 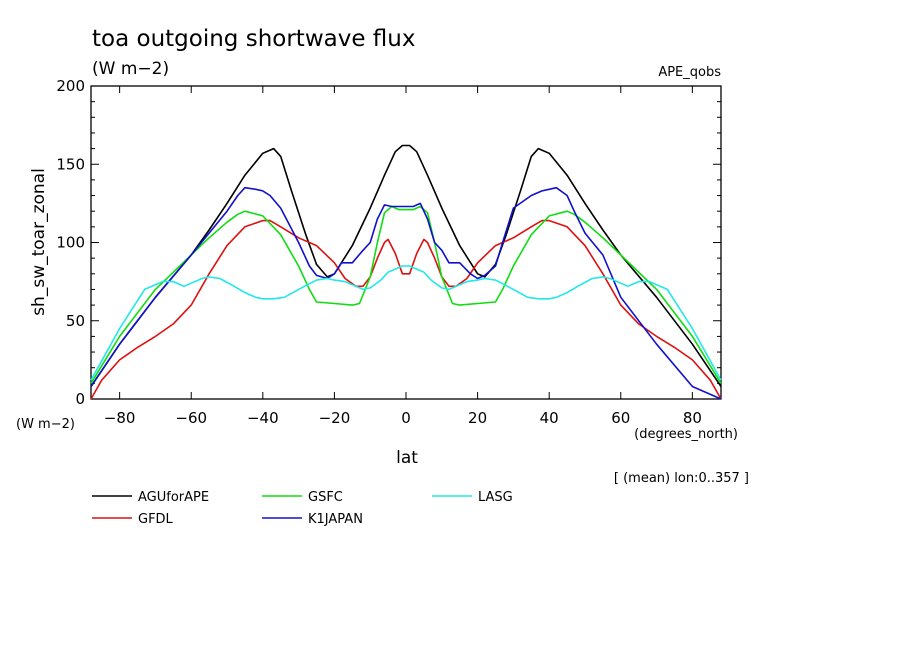 What do you see at coordinates (406, 323) in the screenshot?
I see `series-line-lasg` at bounding box center [406, 323].